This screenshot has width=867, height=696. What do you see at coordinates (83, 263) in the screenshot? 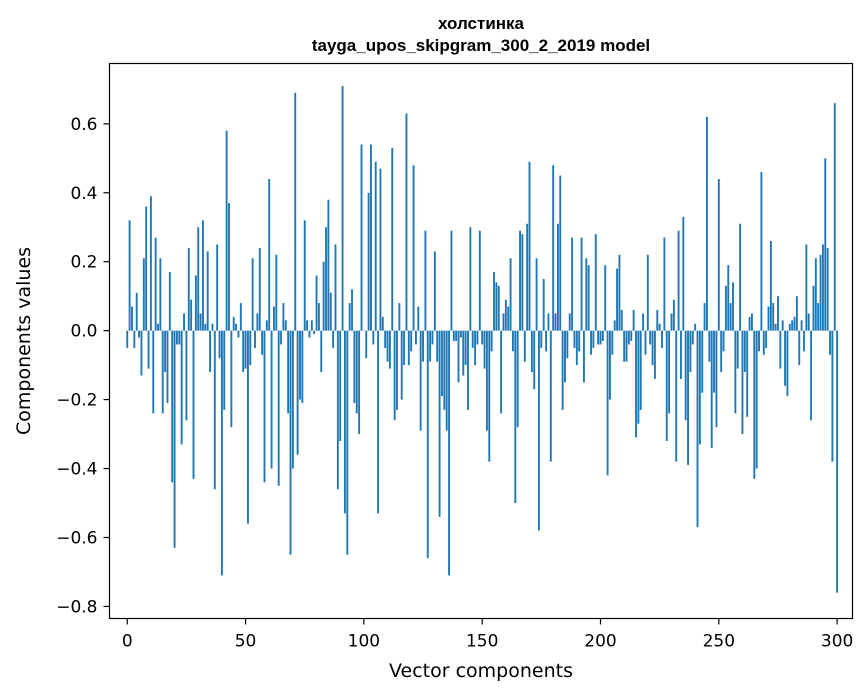
I see `y-tick-label: 0.2` at bounding box center [83, 263].